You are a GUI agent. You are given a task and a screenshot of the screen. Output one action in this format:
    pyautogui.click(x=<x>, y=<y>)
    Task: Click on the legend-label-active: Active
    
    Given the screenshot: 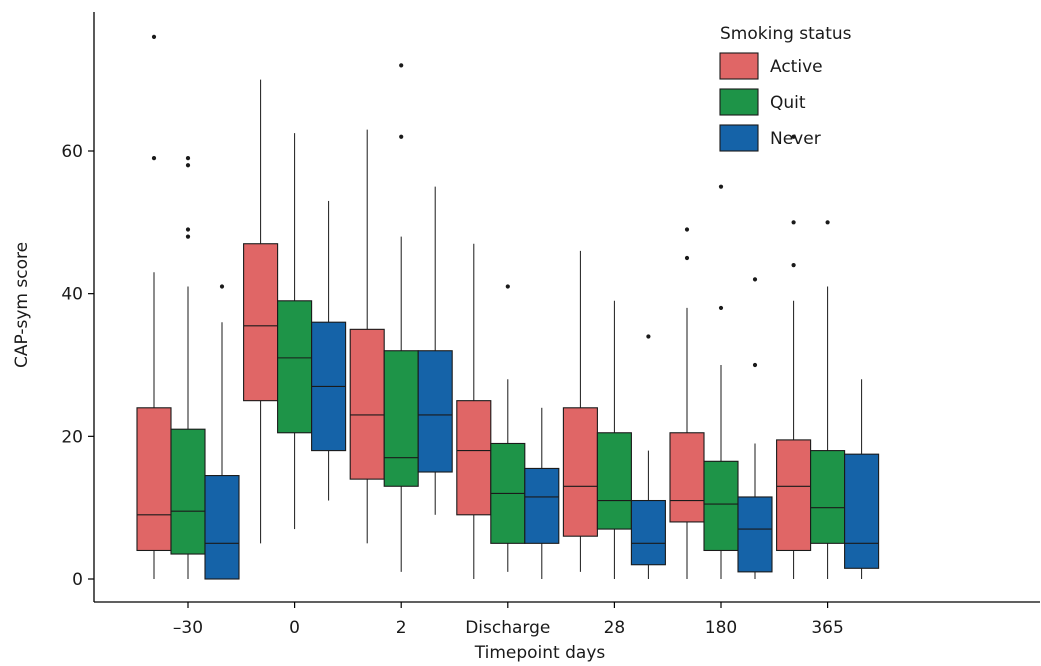 What is the action you would take?
    pyautogui.click(x=796, y=67)
    